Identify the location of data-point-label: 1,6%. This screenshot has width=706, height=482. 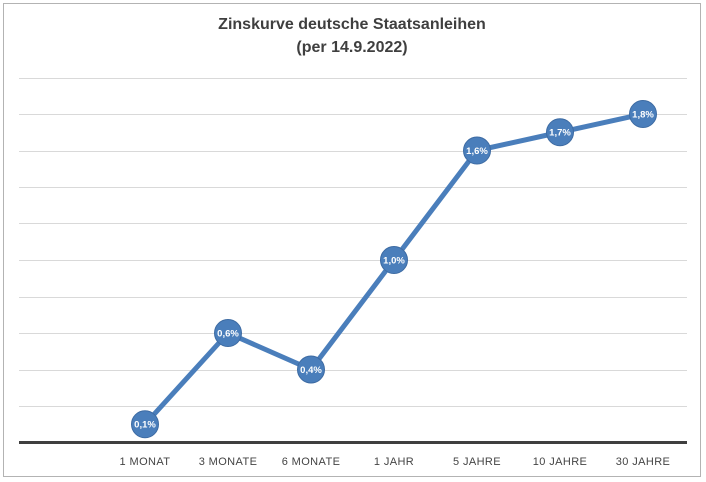
(477, 151).